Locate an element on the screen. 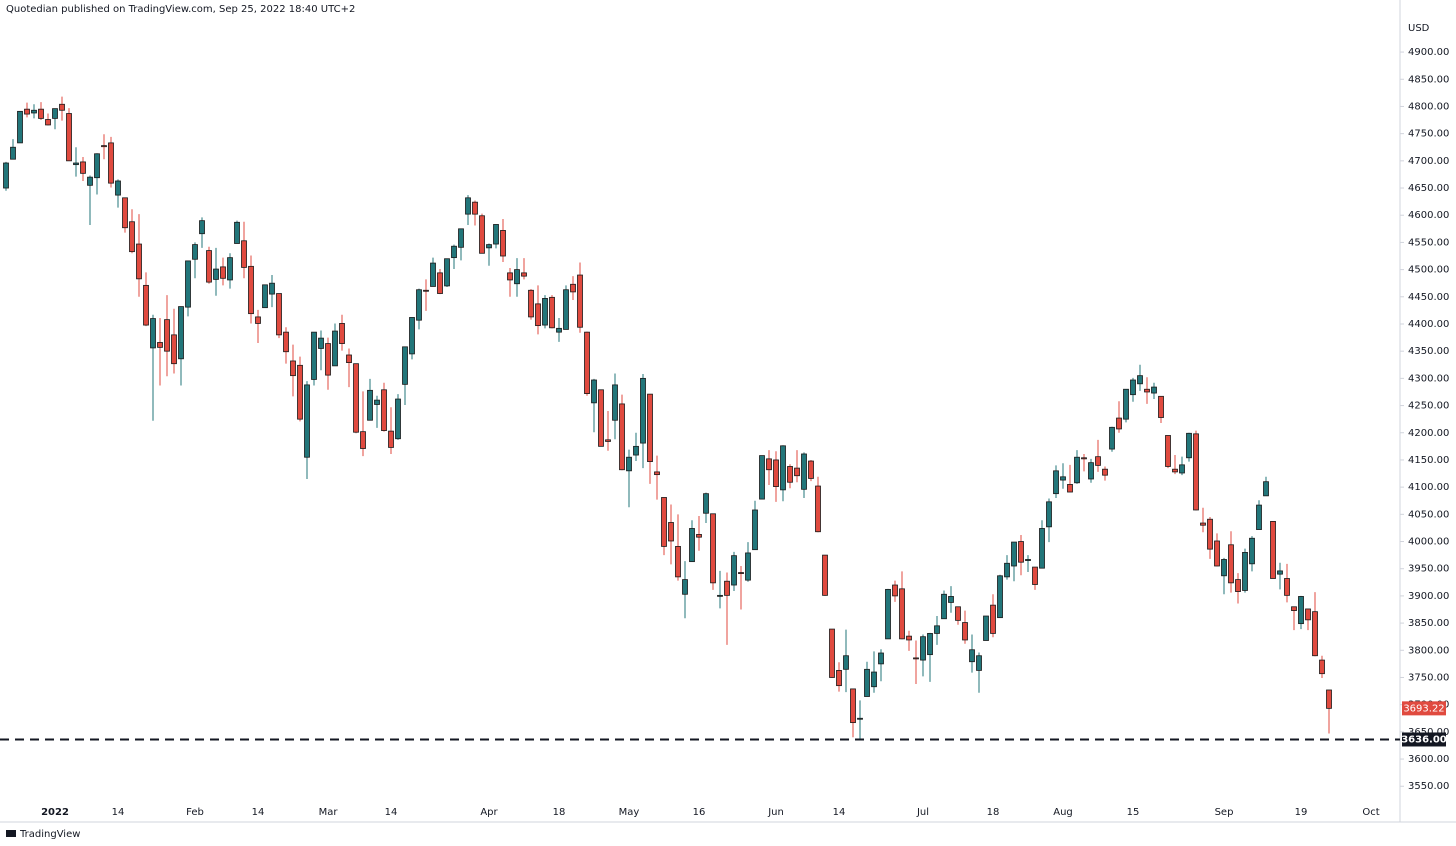 Image resolution: width=1456 pixels, height=846 pixels. y-tick-label: 3800.00 is located at coordinates (1428, 650).